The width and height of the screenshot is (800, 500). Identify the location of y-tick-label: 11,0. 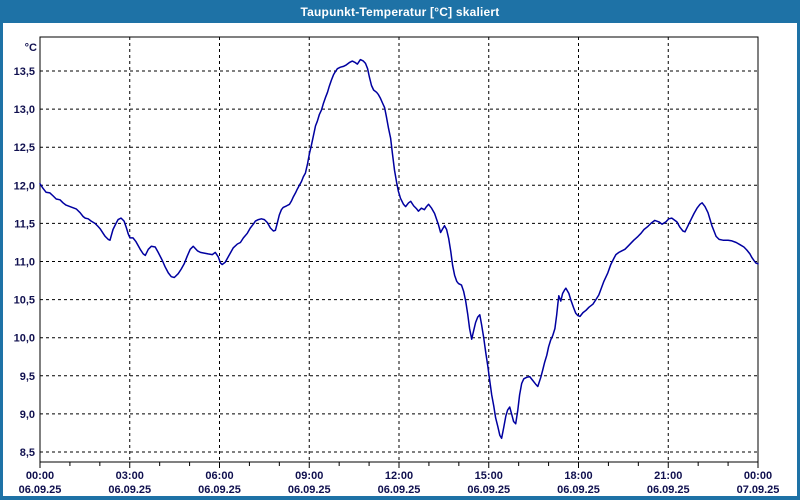
(24, 263).